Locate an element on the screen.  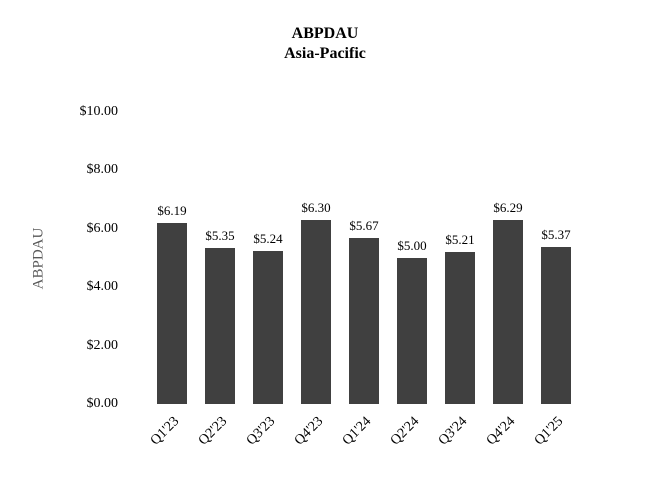
bar-slot: $6.19 Q1'23 is located at coordinates (172, 280).